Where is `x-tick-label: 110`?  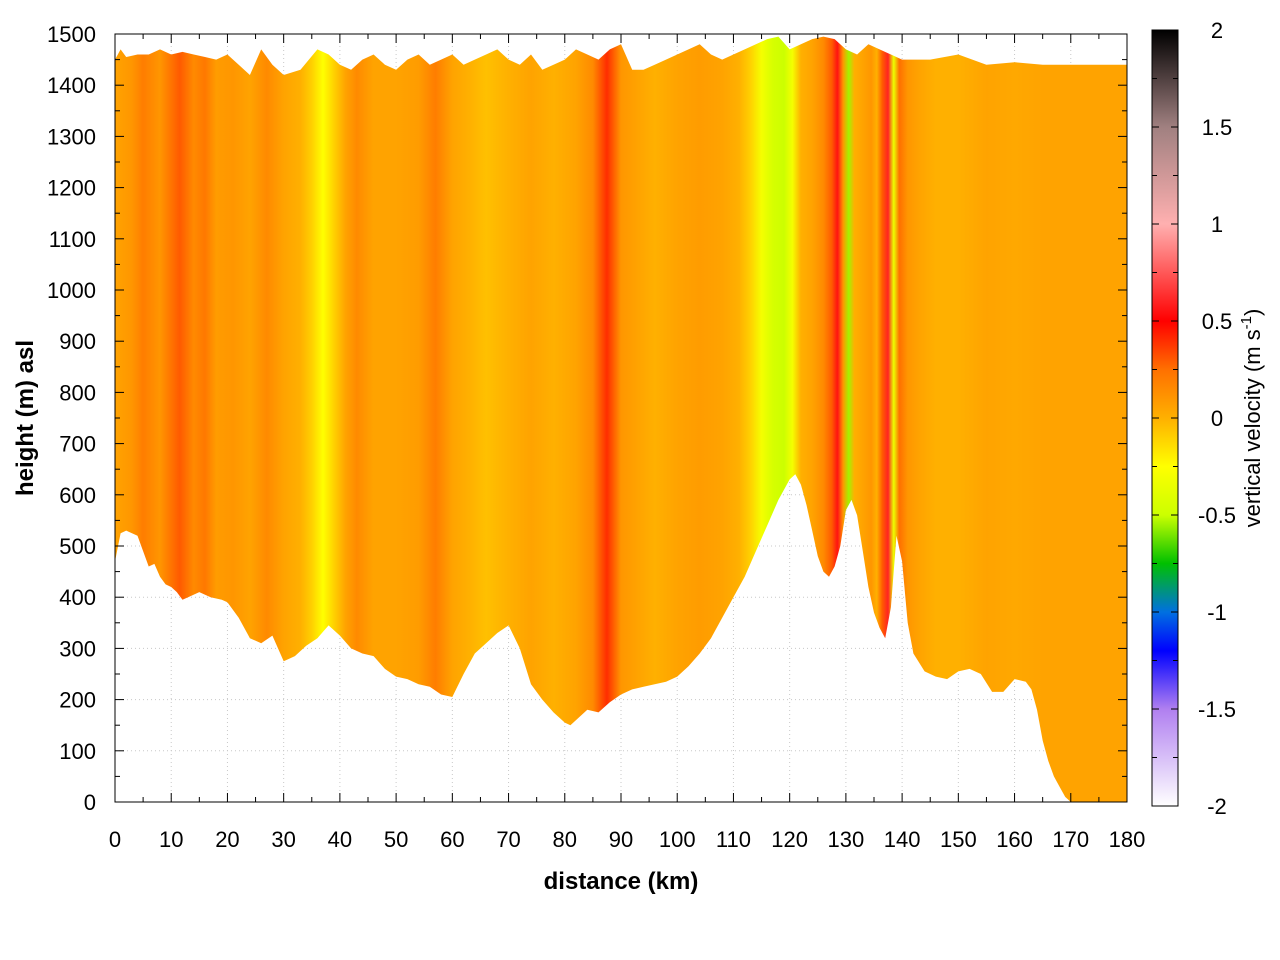 x-tick-label: 110 is located at coordinates (733, 839).